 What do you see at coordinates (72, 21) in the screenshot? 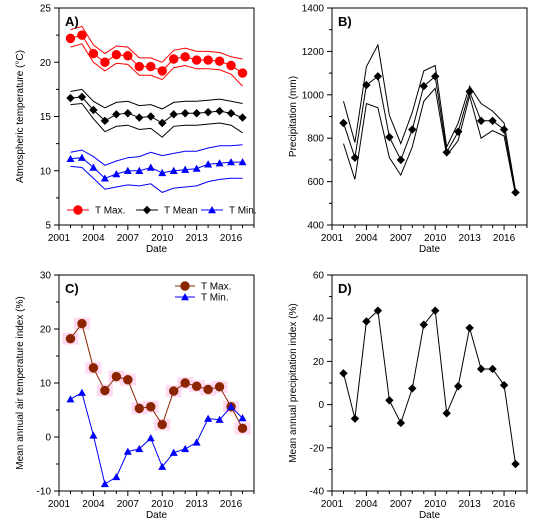
I see `panel-letter: A)` at bounding box center [72, 21].